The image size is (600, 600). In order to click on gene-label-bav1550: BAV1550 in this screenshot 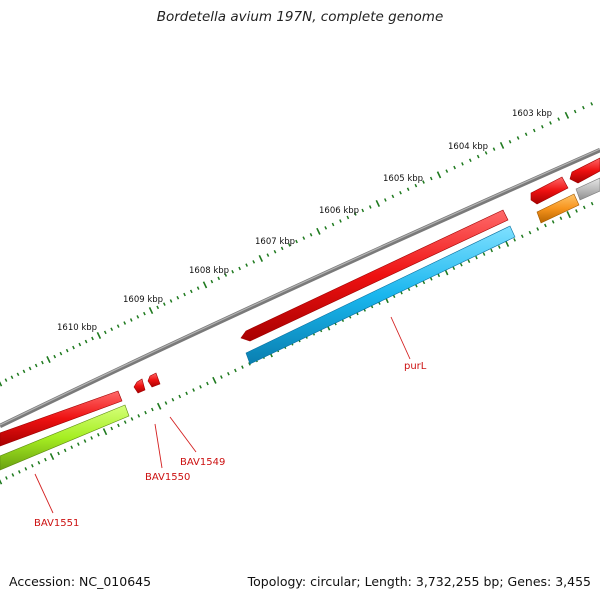, I will do `click(167, 477)`.